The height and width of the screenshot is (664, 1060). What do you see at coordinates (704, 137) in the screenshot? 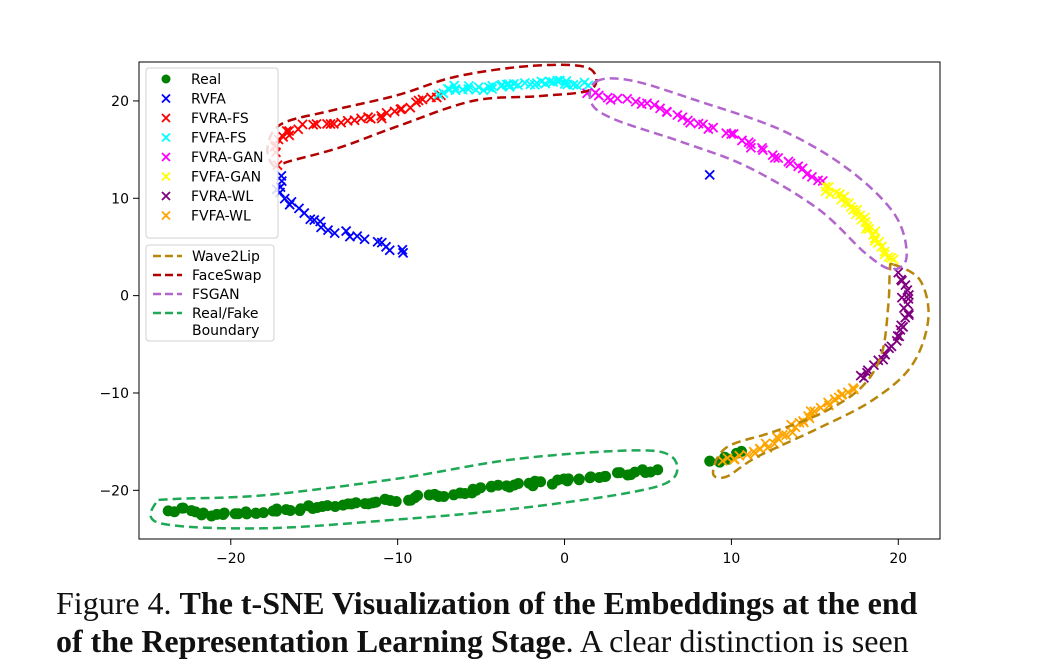
I see `series-fvra-gan` at bounding box center [704, 137].